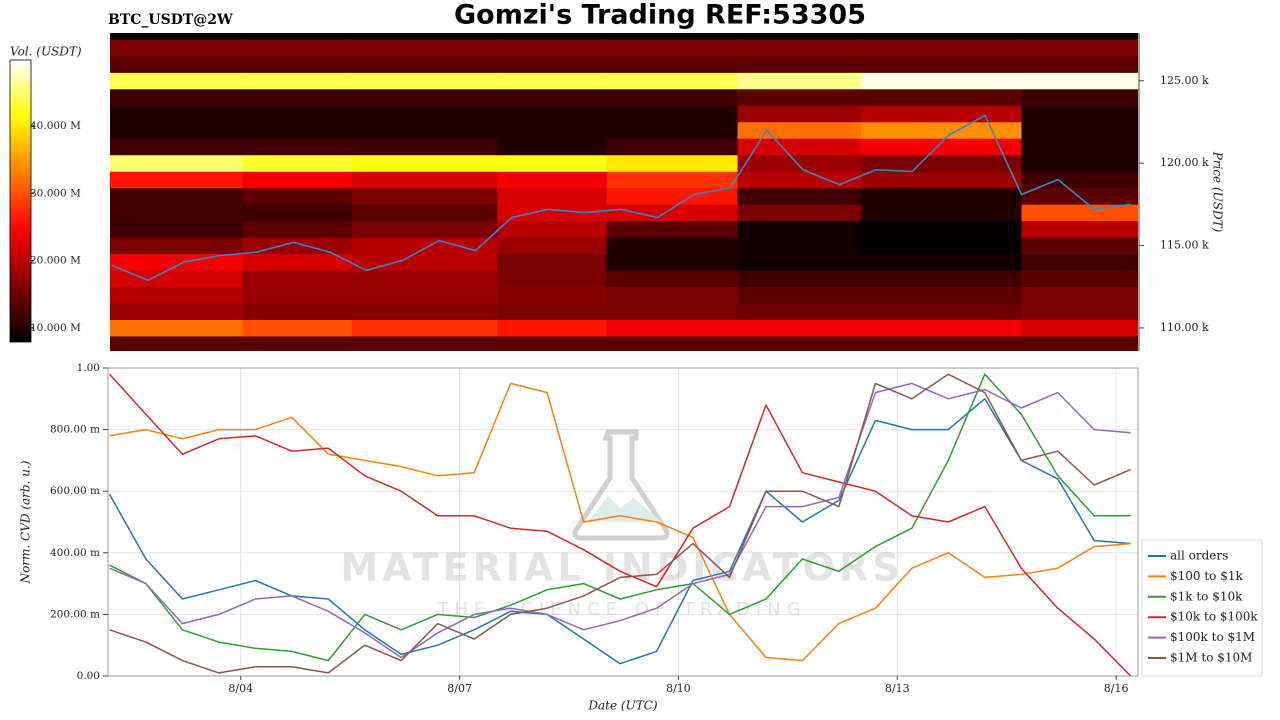  Describe the element at coordinates (621, 568) in the screenshot. I see `watermark-text: MATERIAL INDICATORS` at that location.